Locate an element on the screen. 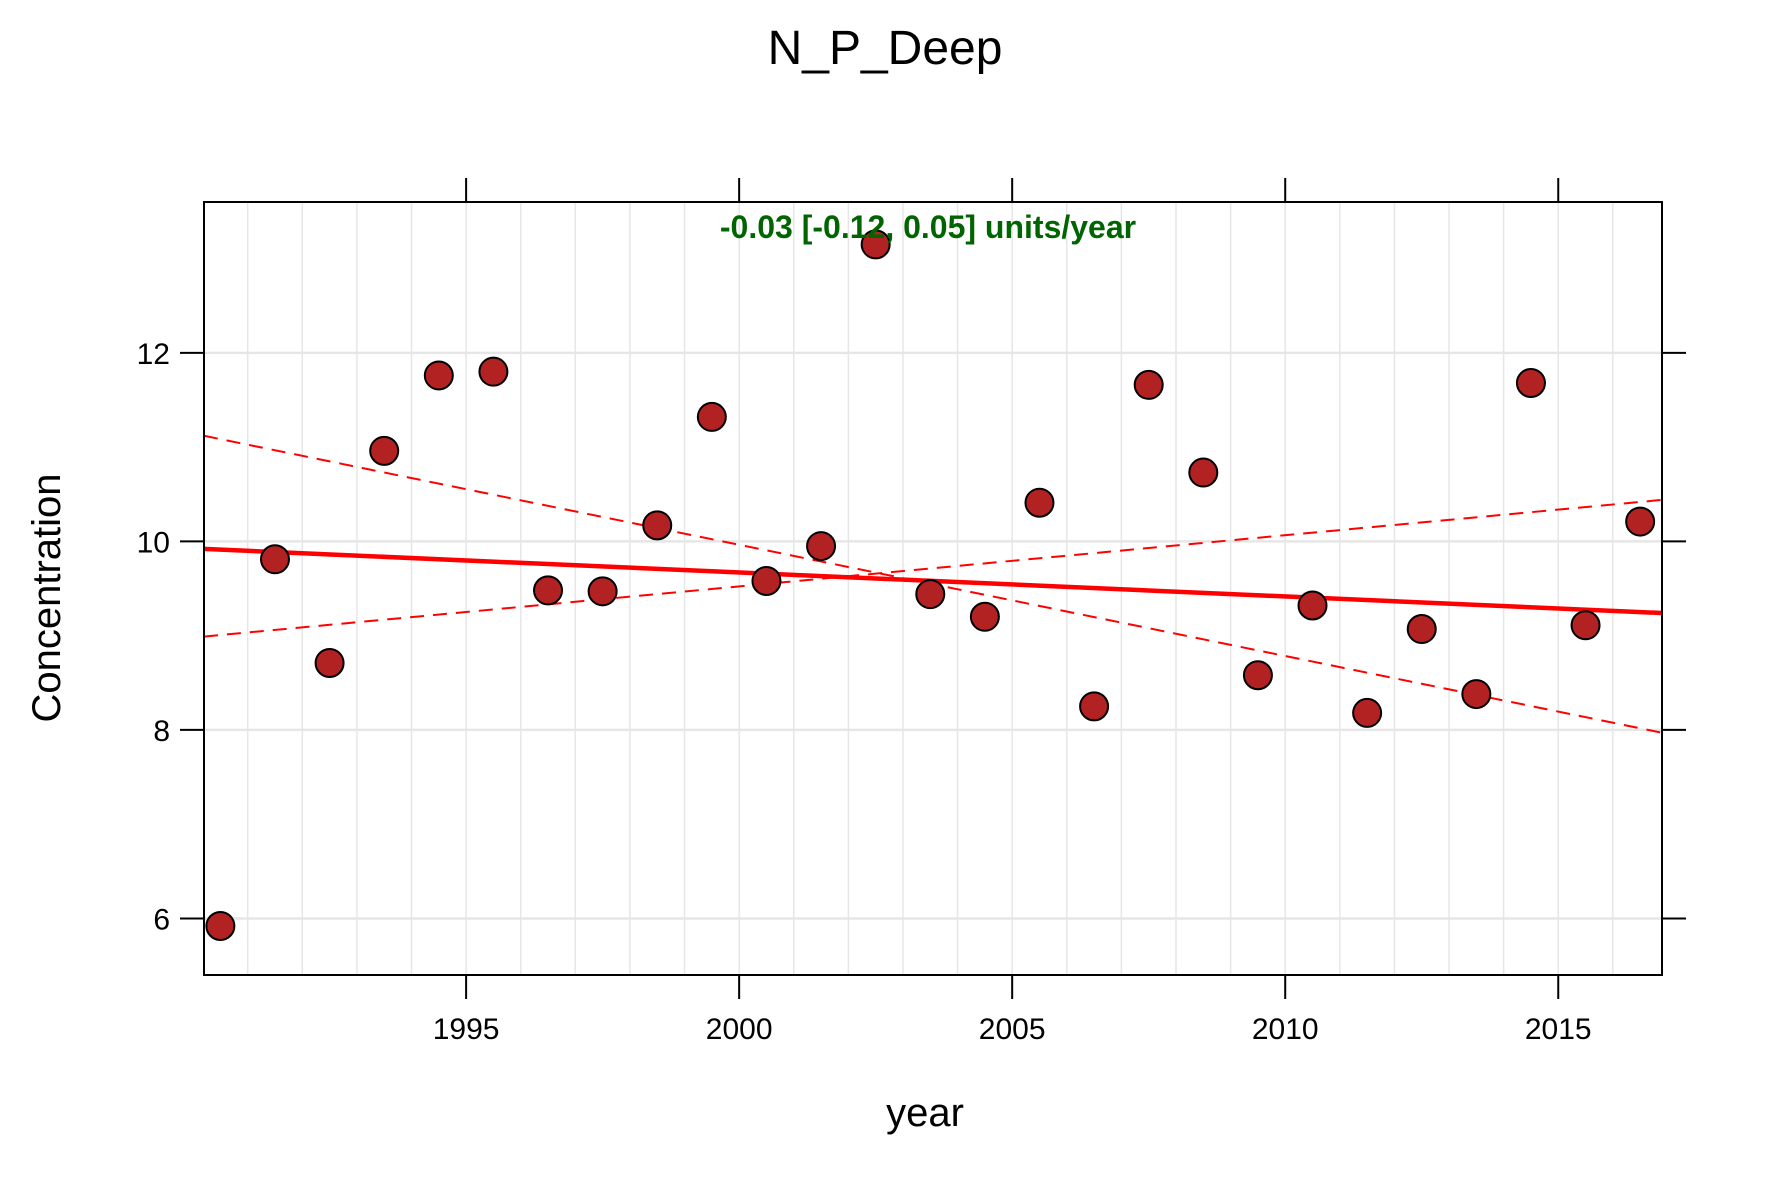  x-tick-label: 2005 is located at coordinates (1012, 1029).